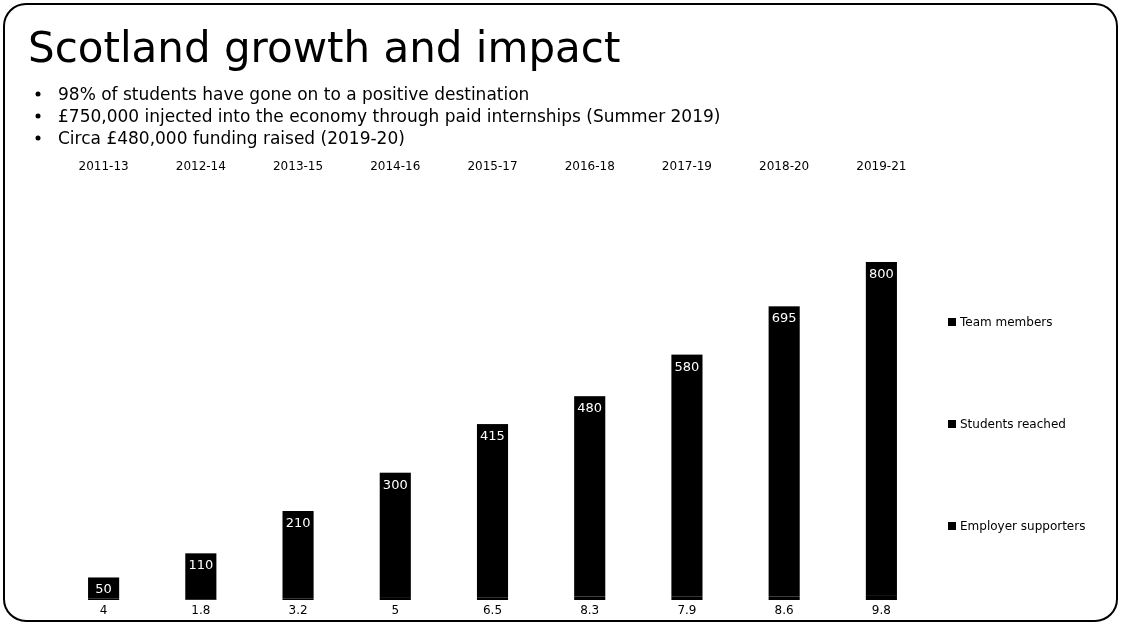  Describe the element at coordinates (687, 366) in the screenshot. I see `data-label: 580` at that location.